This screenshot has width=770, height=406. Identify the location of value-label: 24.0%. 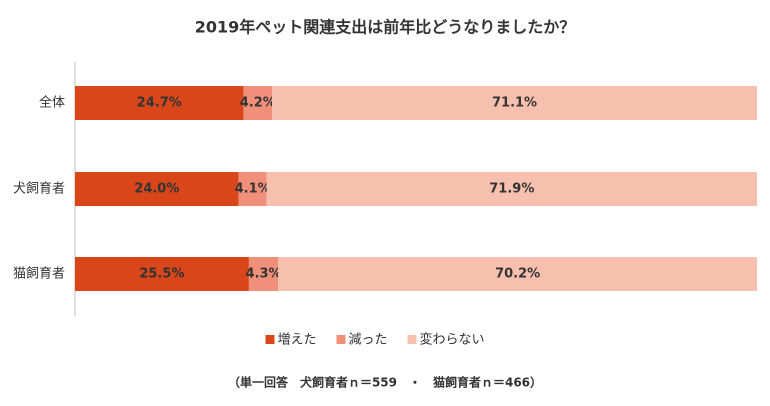
(156, 189).